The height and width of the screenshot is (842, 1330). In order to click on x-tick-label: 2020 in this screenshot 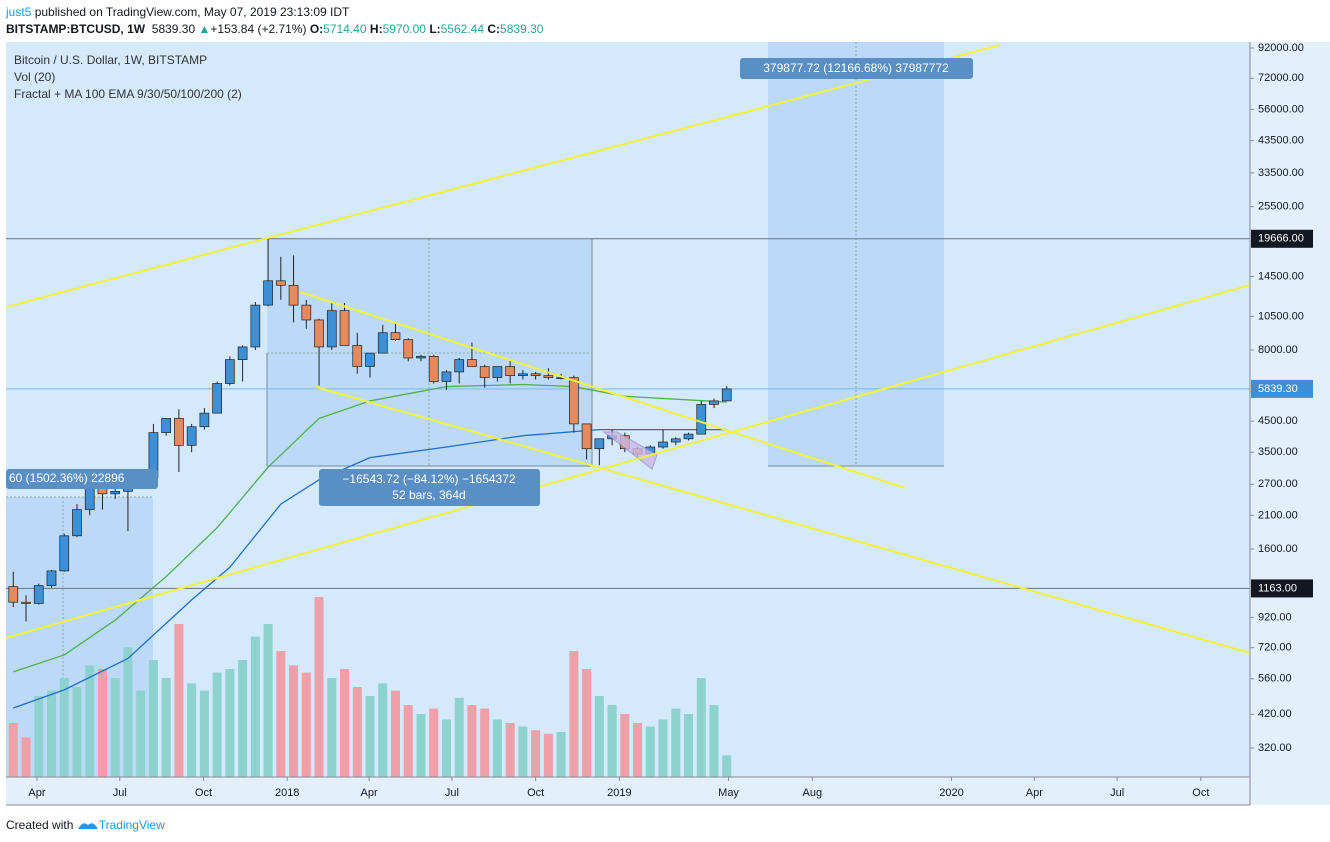, I will do `click(951, 793)`.